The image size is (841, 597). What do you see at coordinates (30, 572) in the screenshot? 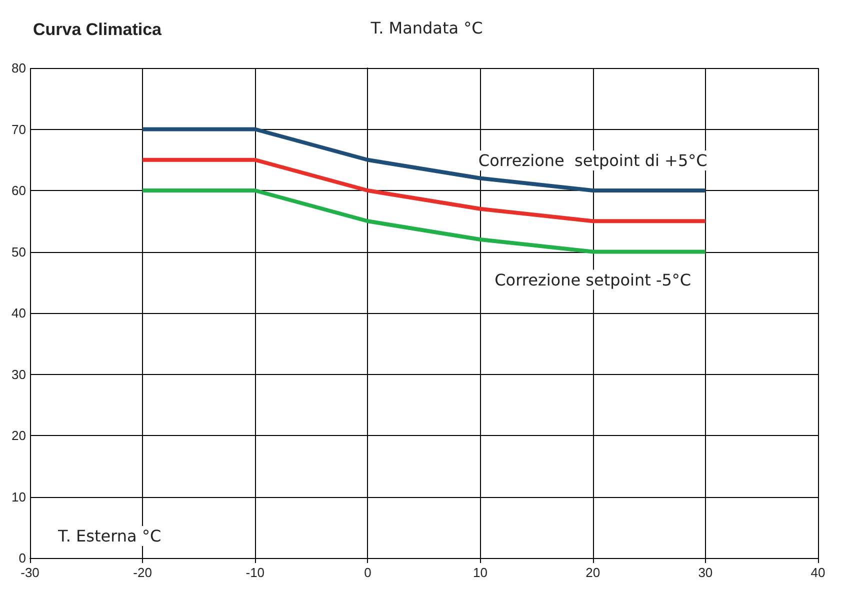
I see `x-tick-label: -30` at bounding box center [30, 572].